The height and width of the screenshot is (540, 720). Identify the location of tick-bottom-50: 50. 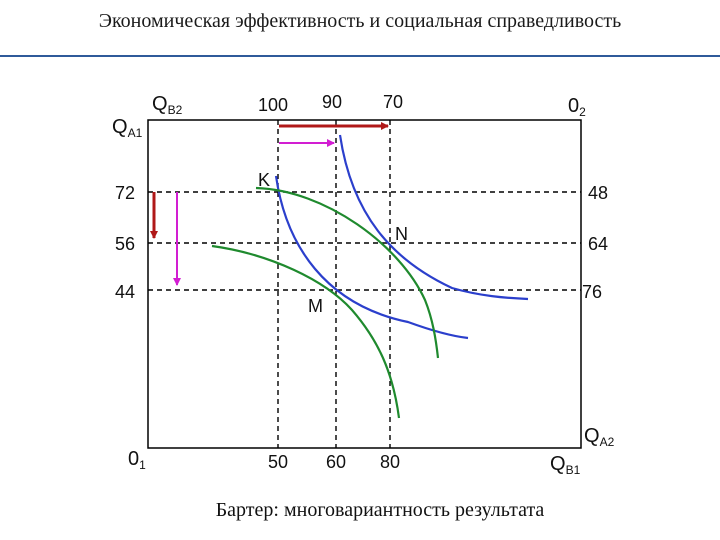
(278, 462).